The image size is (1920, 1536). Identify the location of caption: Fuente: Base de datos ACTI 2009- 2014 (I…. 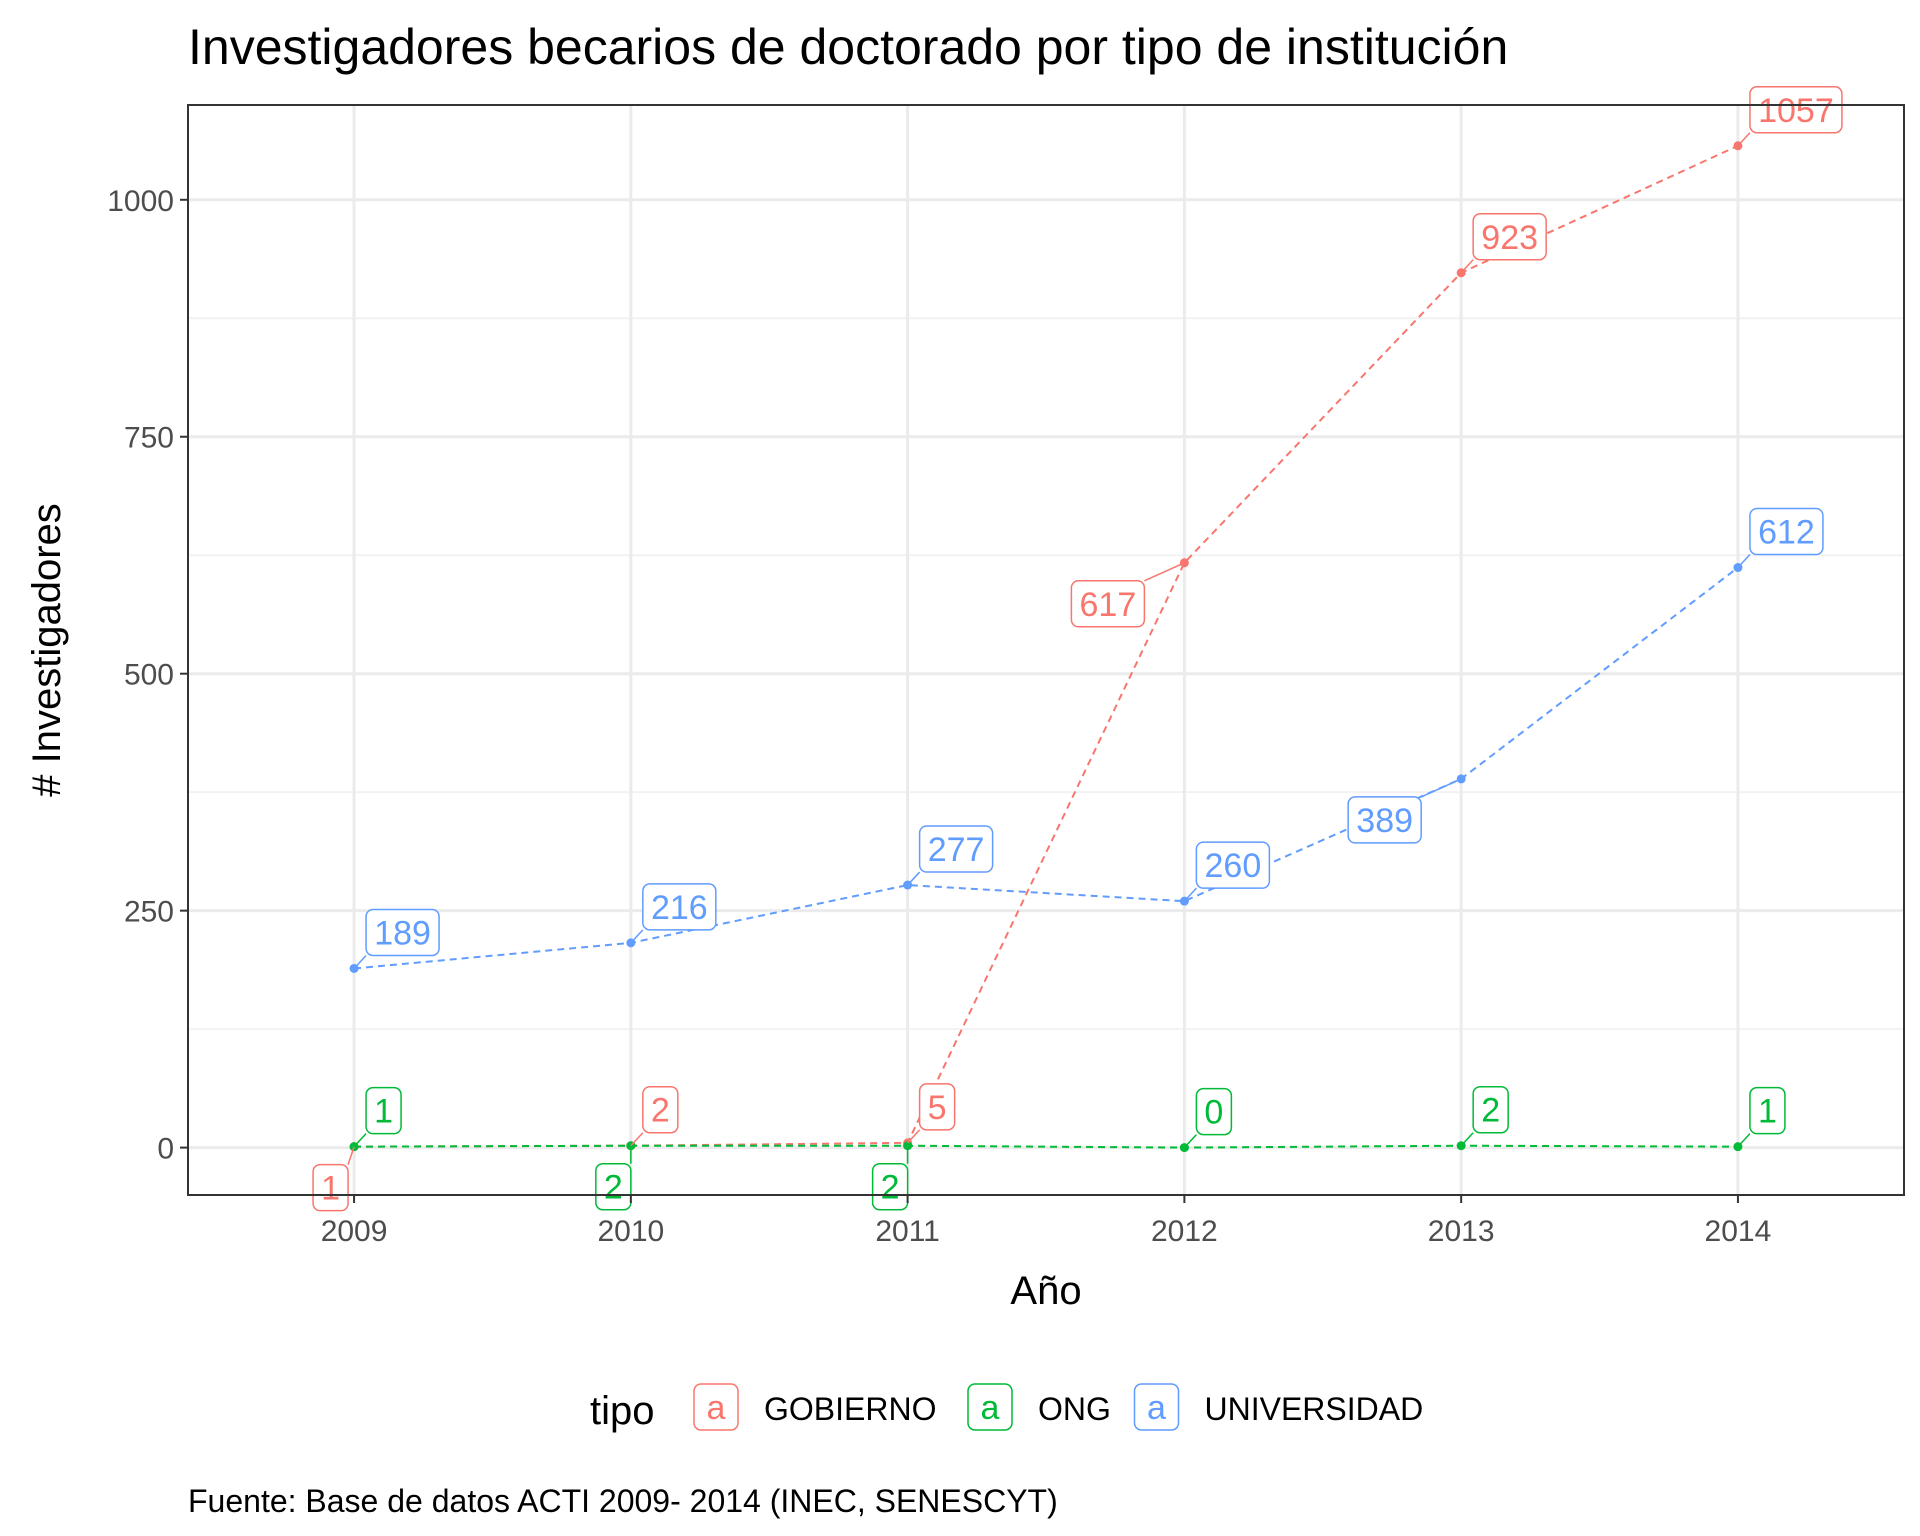
(623, 1501).